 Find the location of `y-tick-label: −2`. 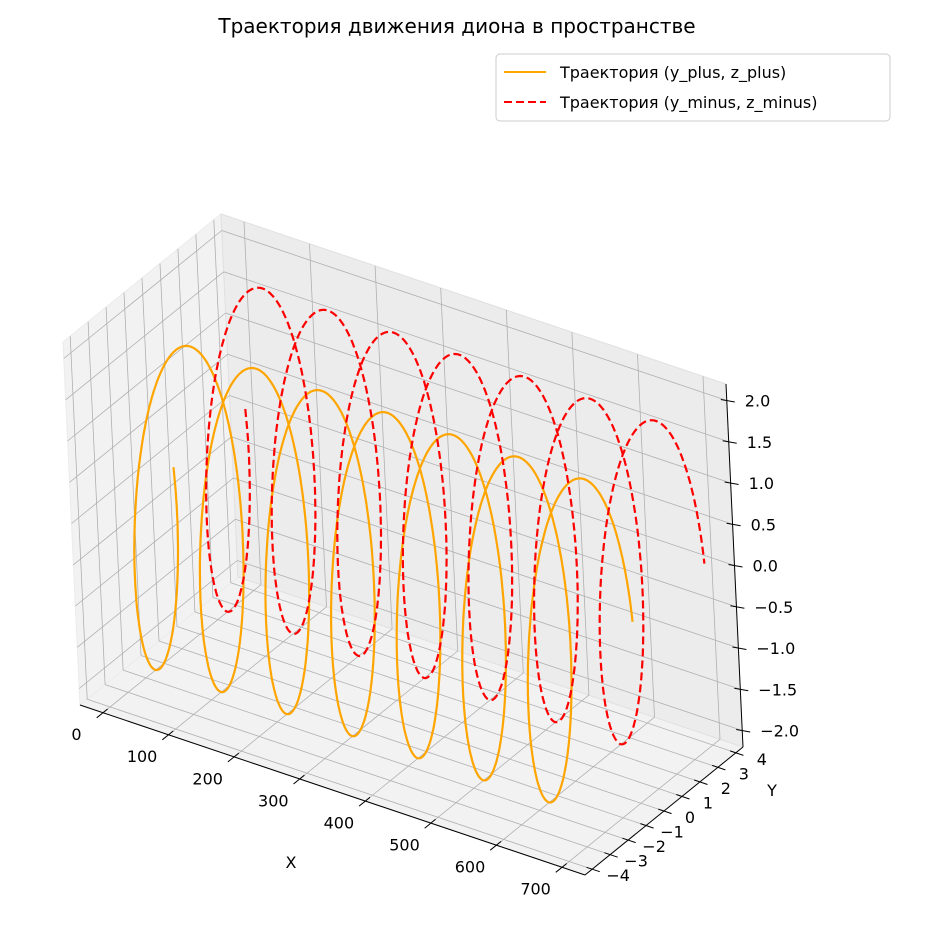

y-tick-label: −2 is located at coordinates (654, 846).